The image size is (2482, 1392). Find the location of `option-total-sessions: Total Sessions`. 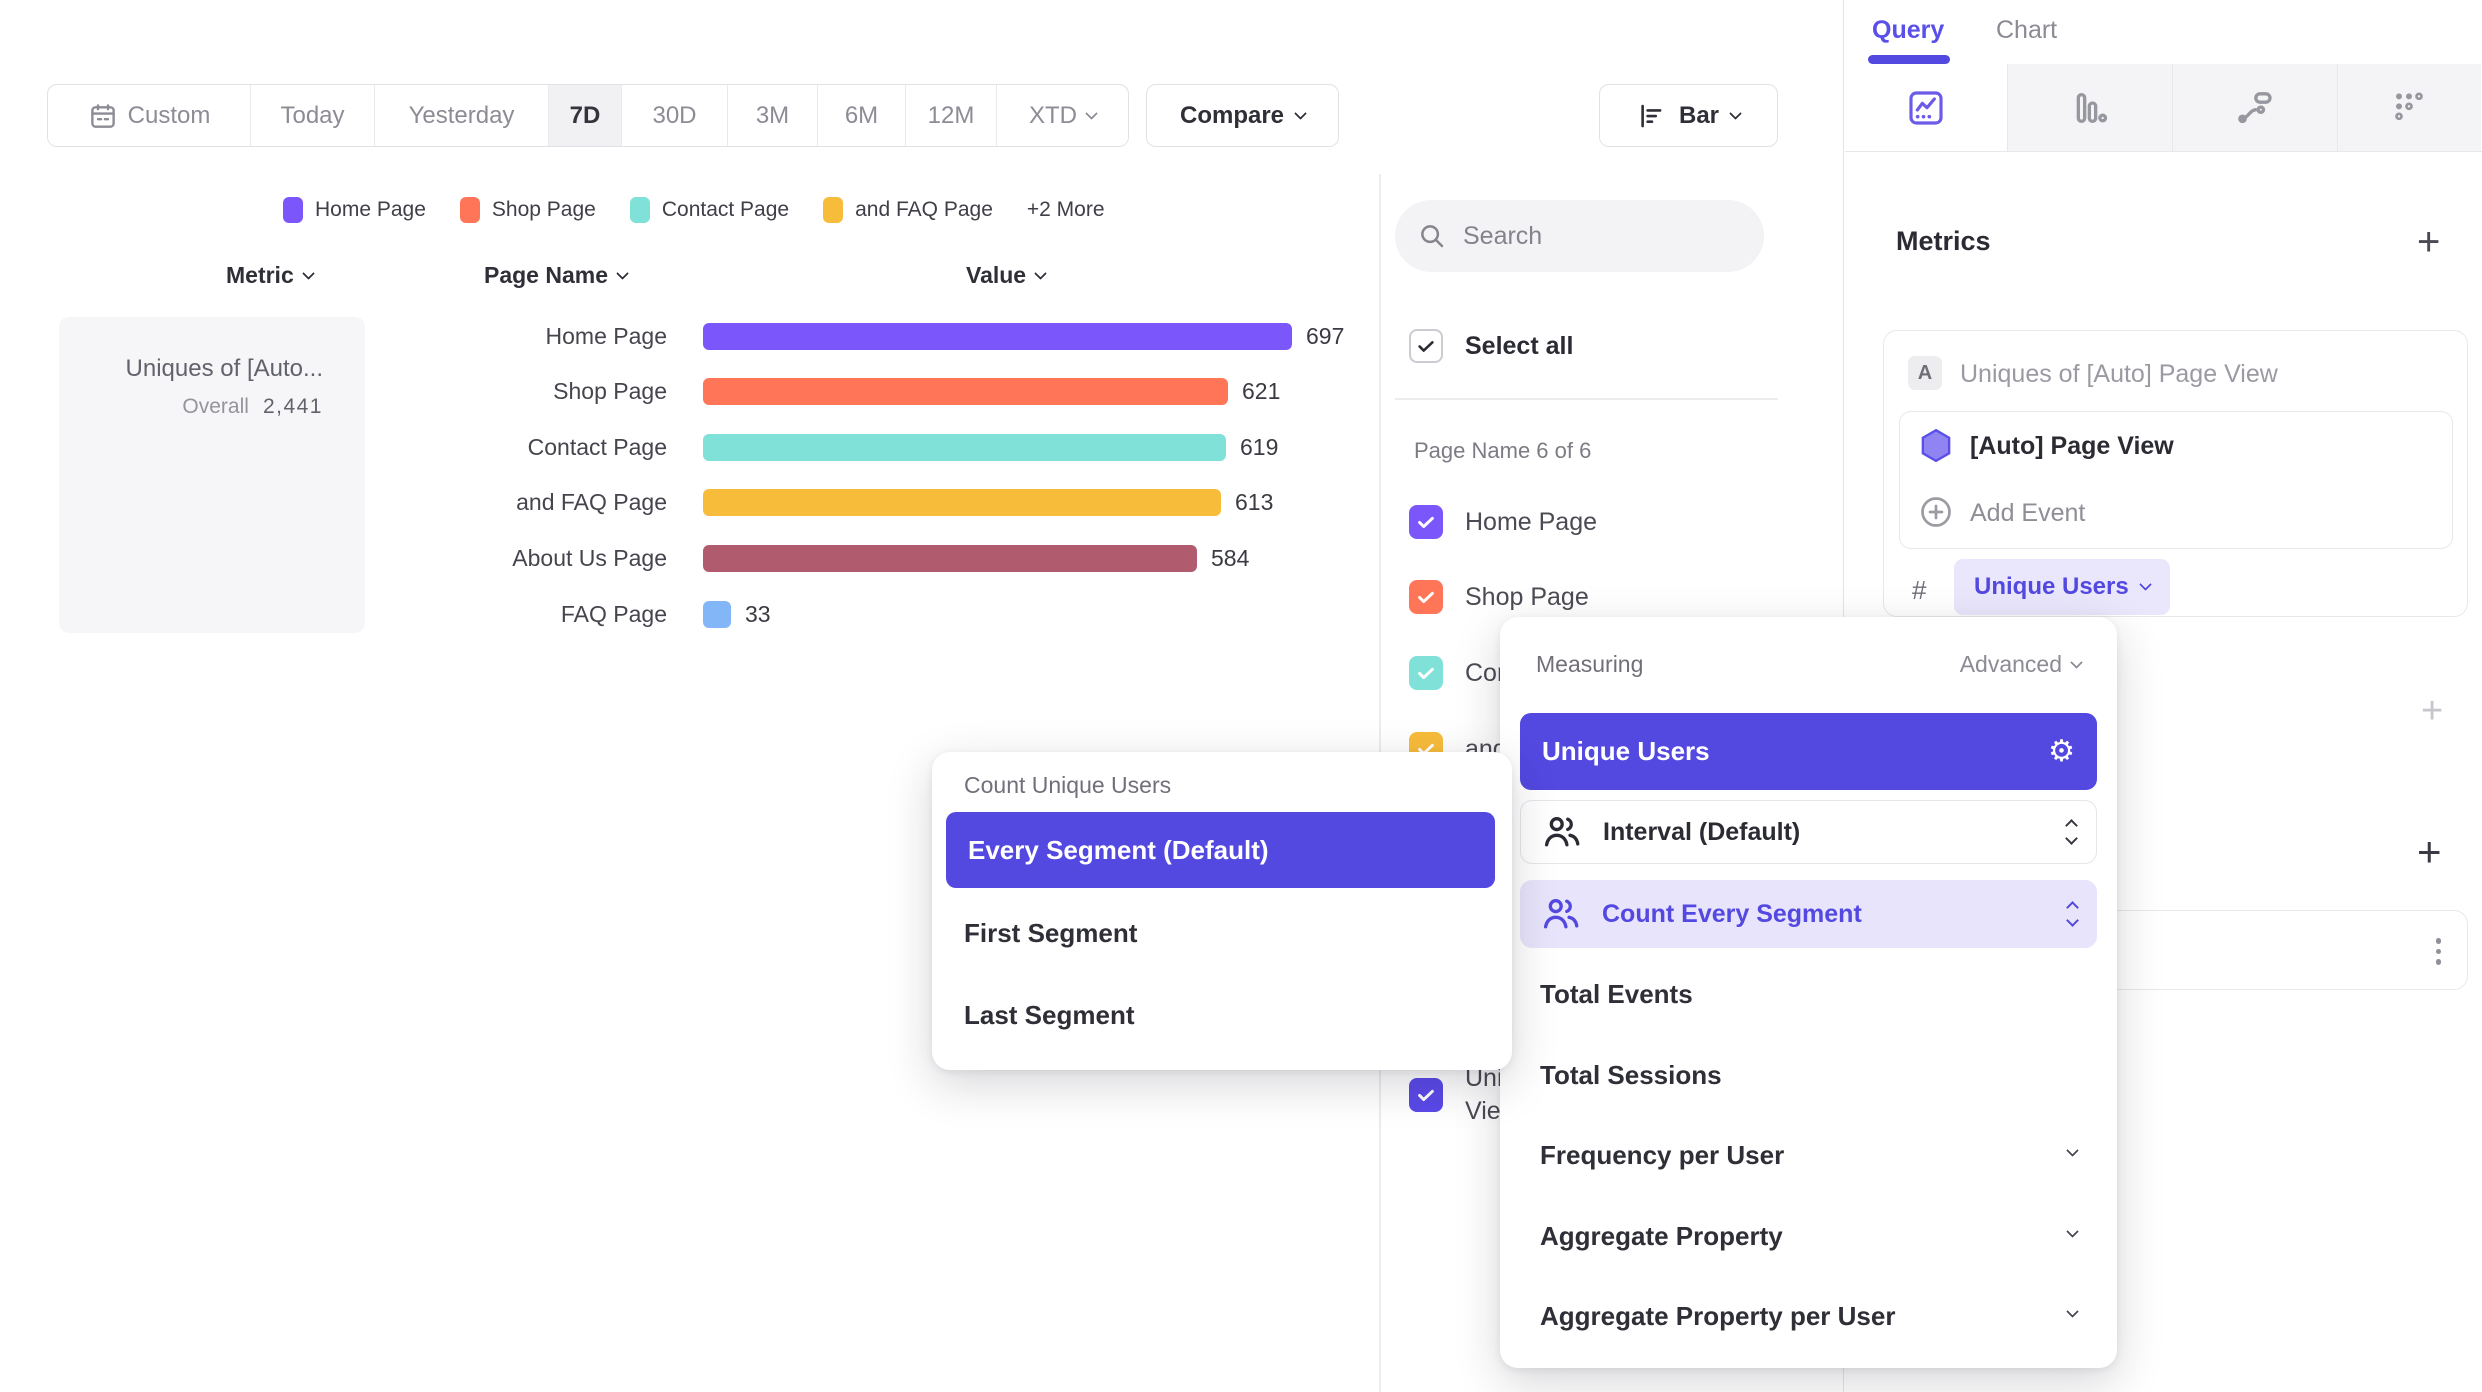

option-total-sessions: Total Sessions is located at coordinates (1631, 1075).